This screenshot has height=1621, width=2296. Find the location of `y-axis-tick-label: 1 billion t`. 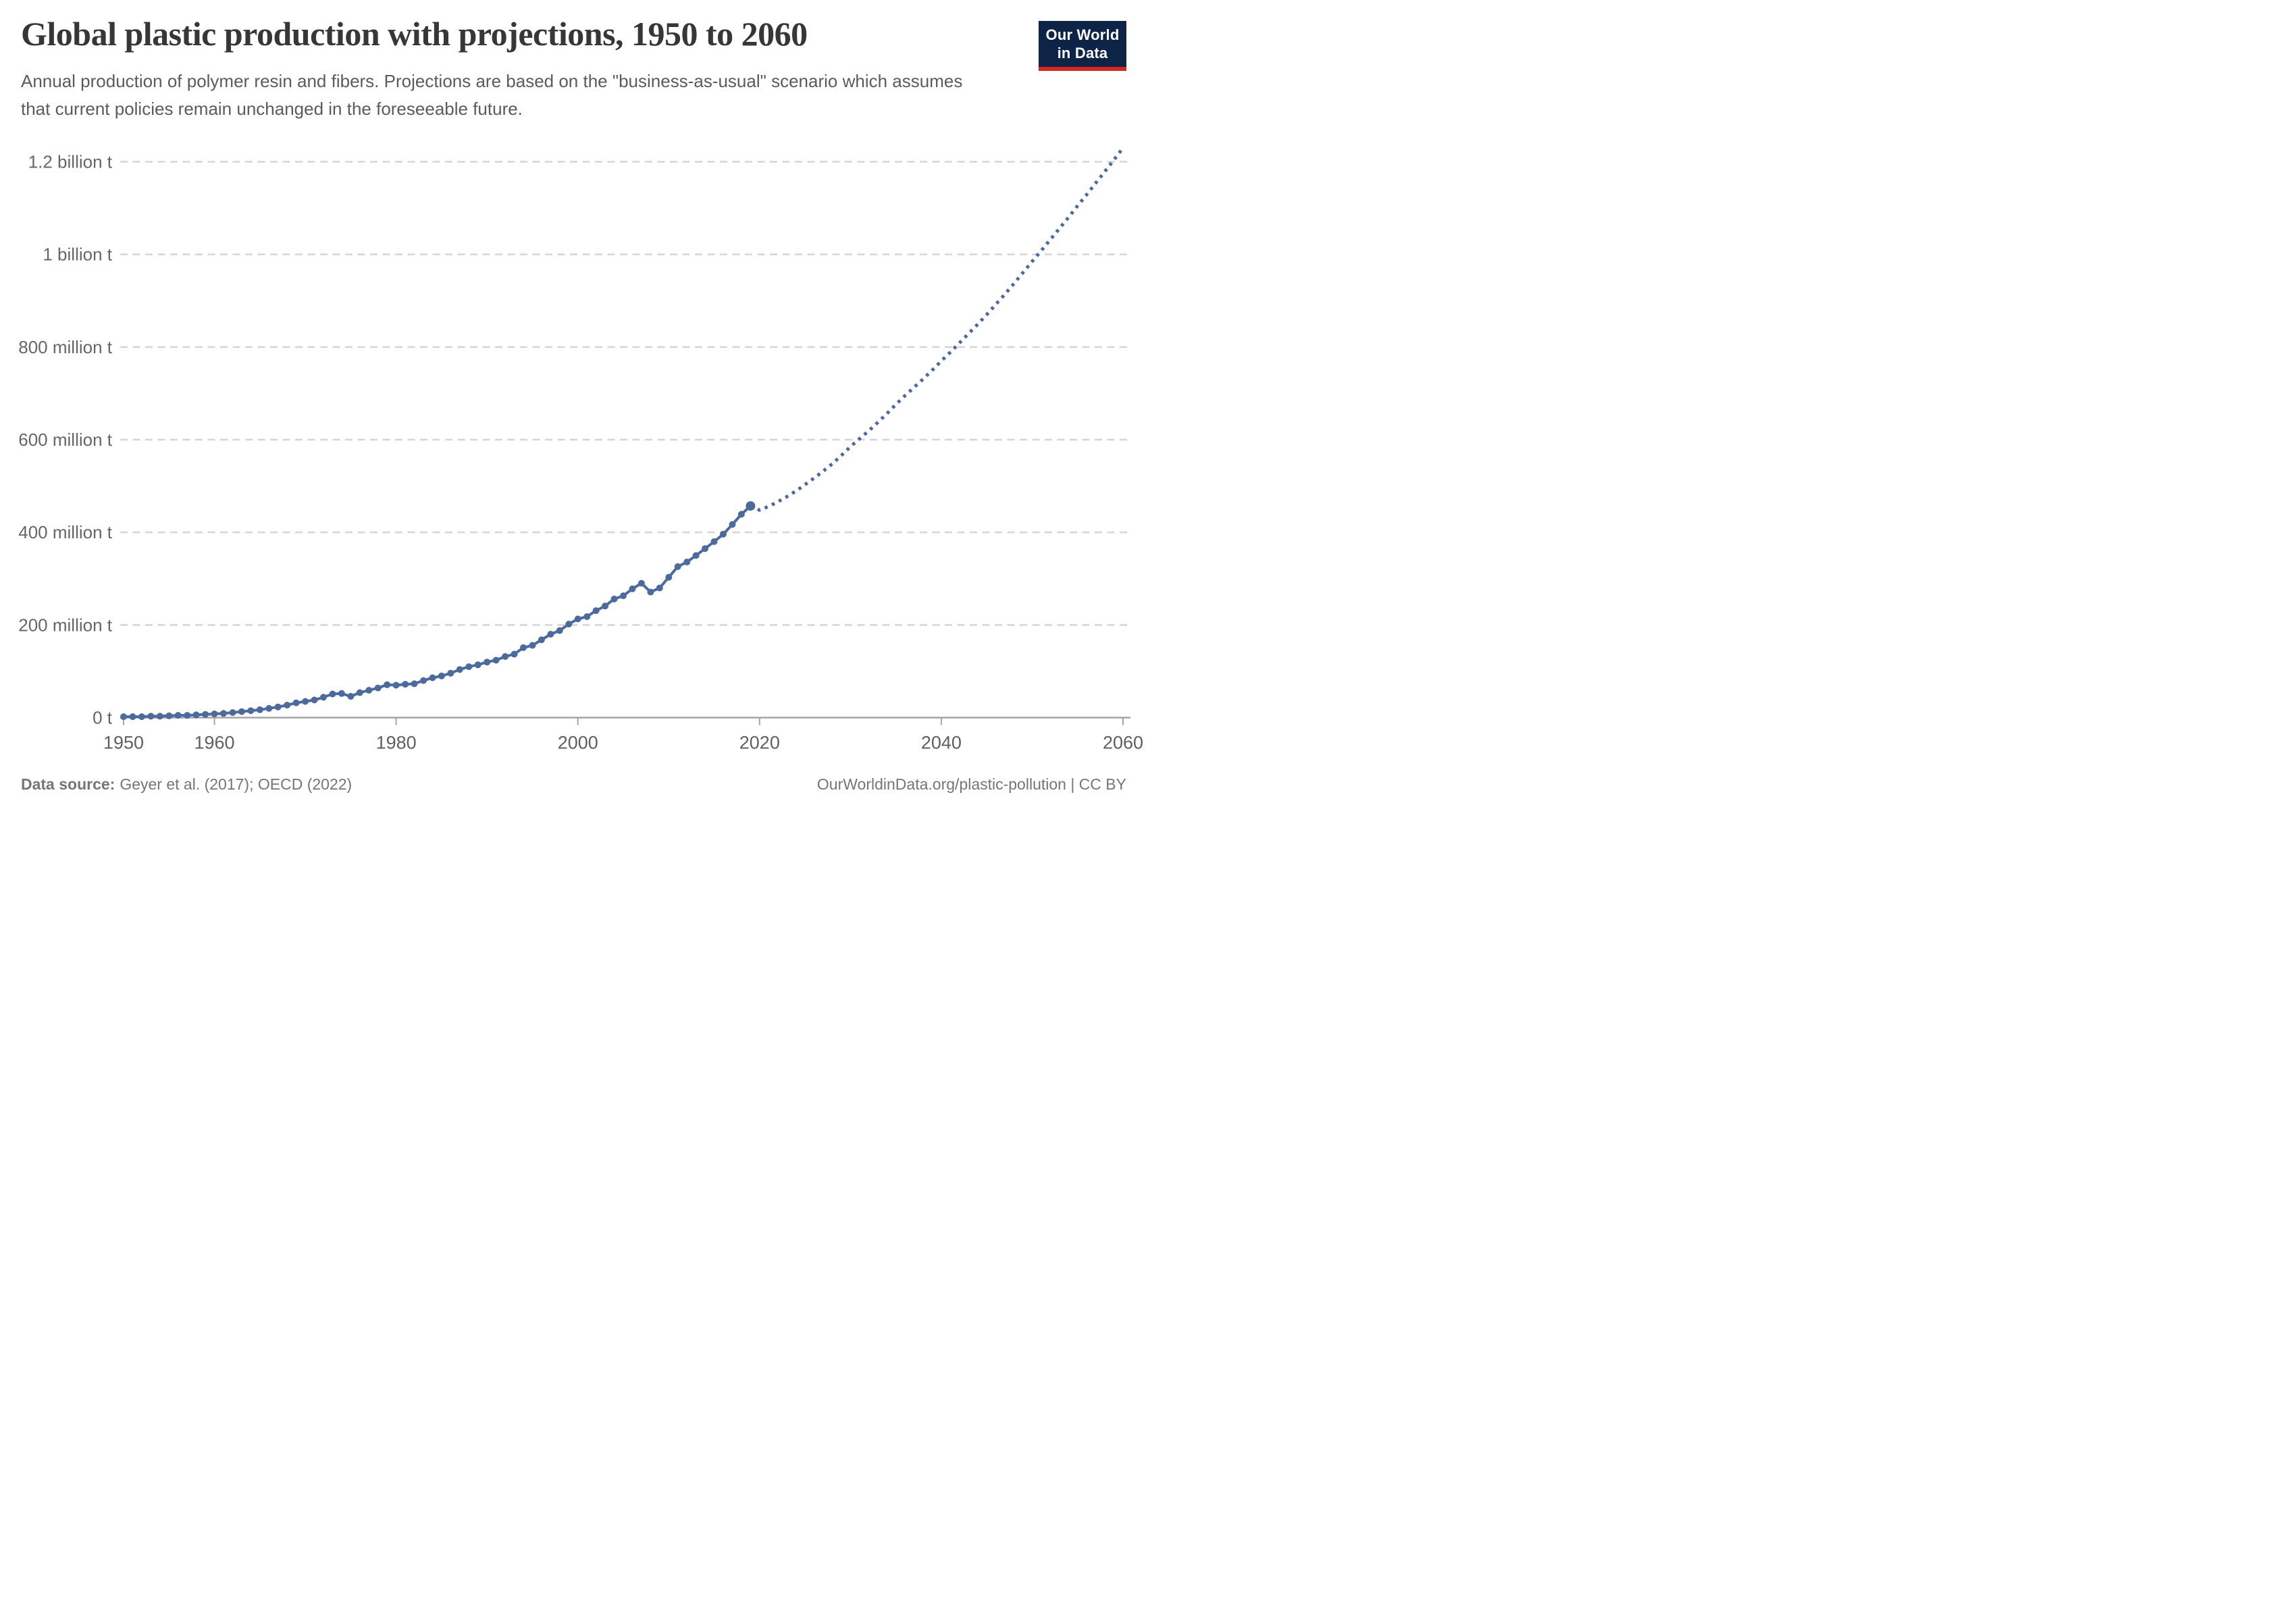

y-axis-tick-label: 1 billion t is located at coordinates (77, 255).